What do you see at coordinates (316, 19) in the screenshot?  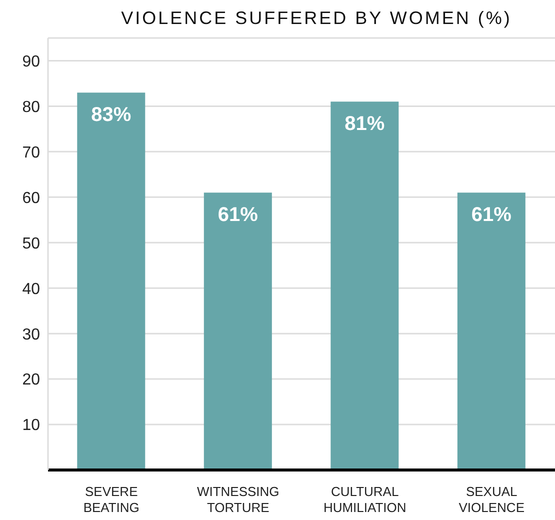 I see `chart-title: VIOLENCE SUFFERED BY WOMEN (%)` at bounding box center [316, 19].